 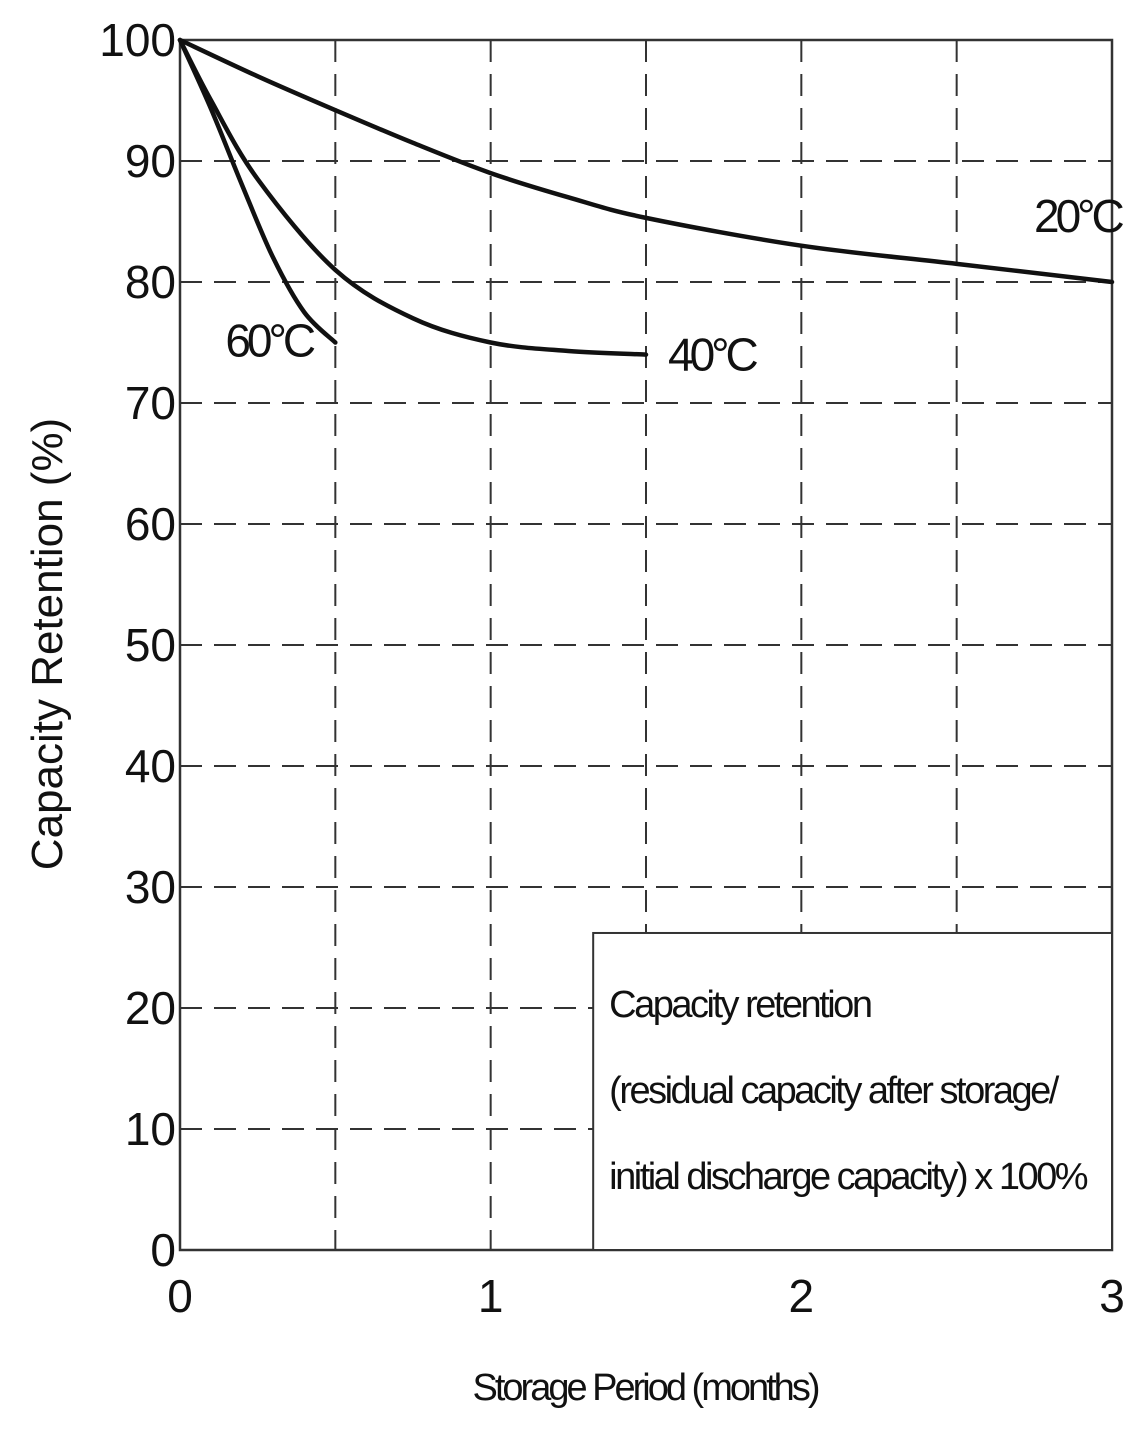 I want to click on x-tick-label: 2, so click(x=802, y=1296).